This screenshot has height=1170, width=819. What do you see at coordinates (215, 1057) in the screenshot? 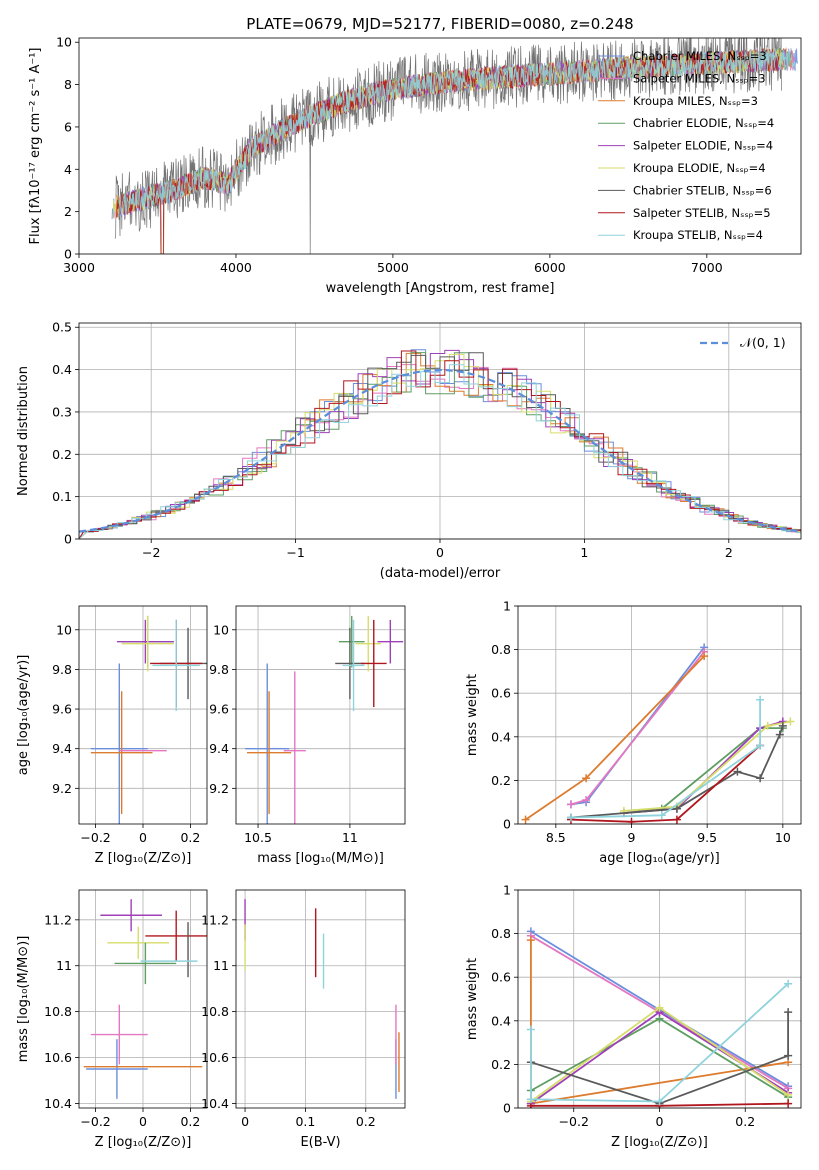
I see `y-tick-label: 10.6` at bounding box center [215, 1057].